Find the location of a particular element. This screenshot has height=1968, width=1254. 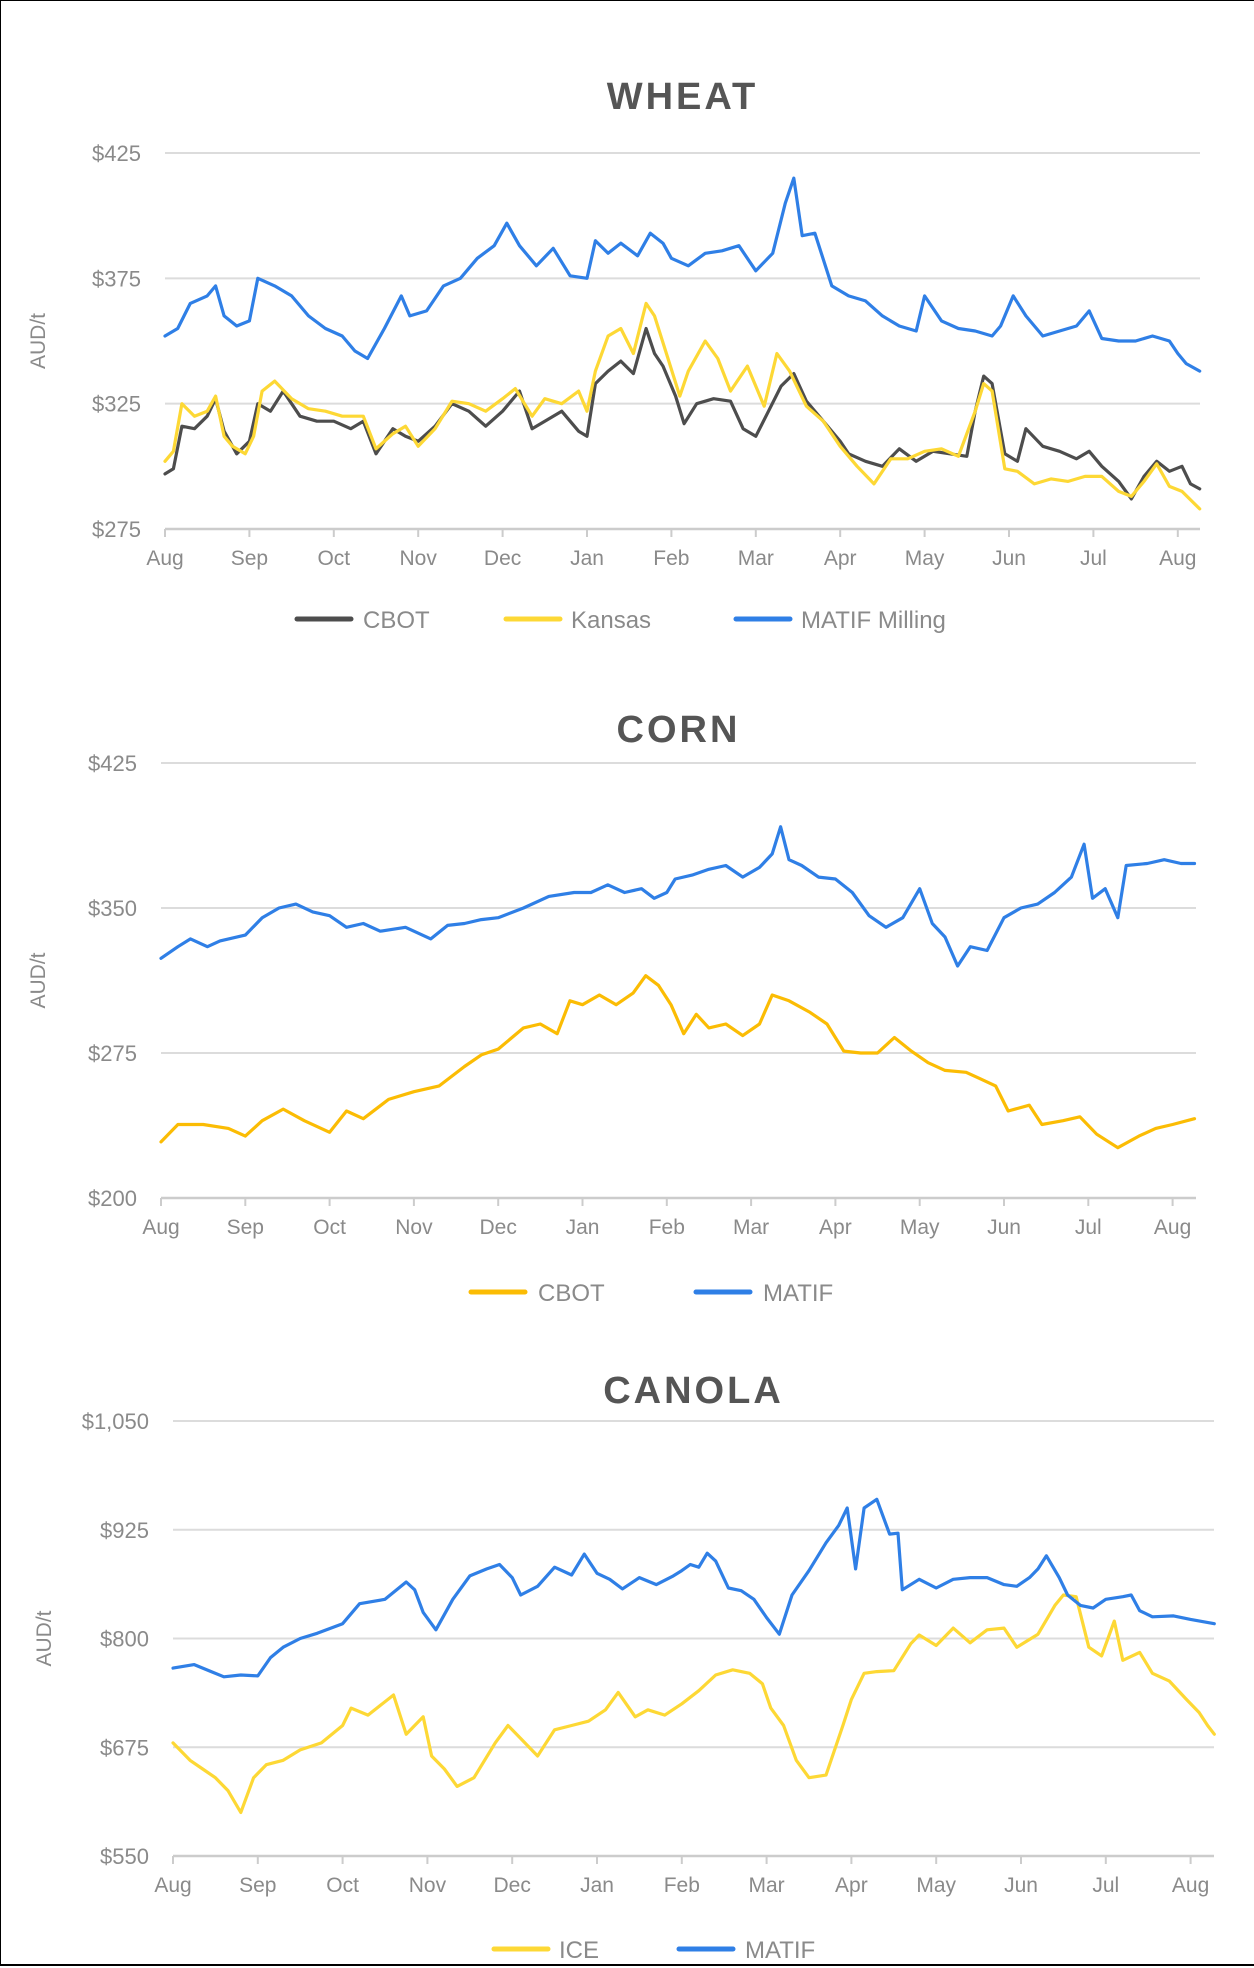

y-tick-label: $550 is located at coordinates (124, 1856).